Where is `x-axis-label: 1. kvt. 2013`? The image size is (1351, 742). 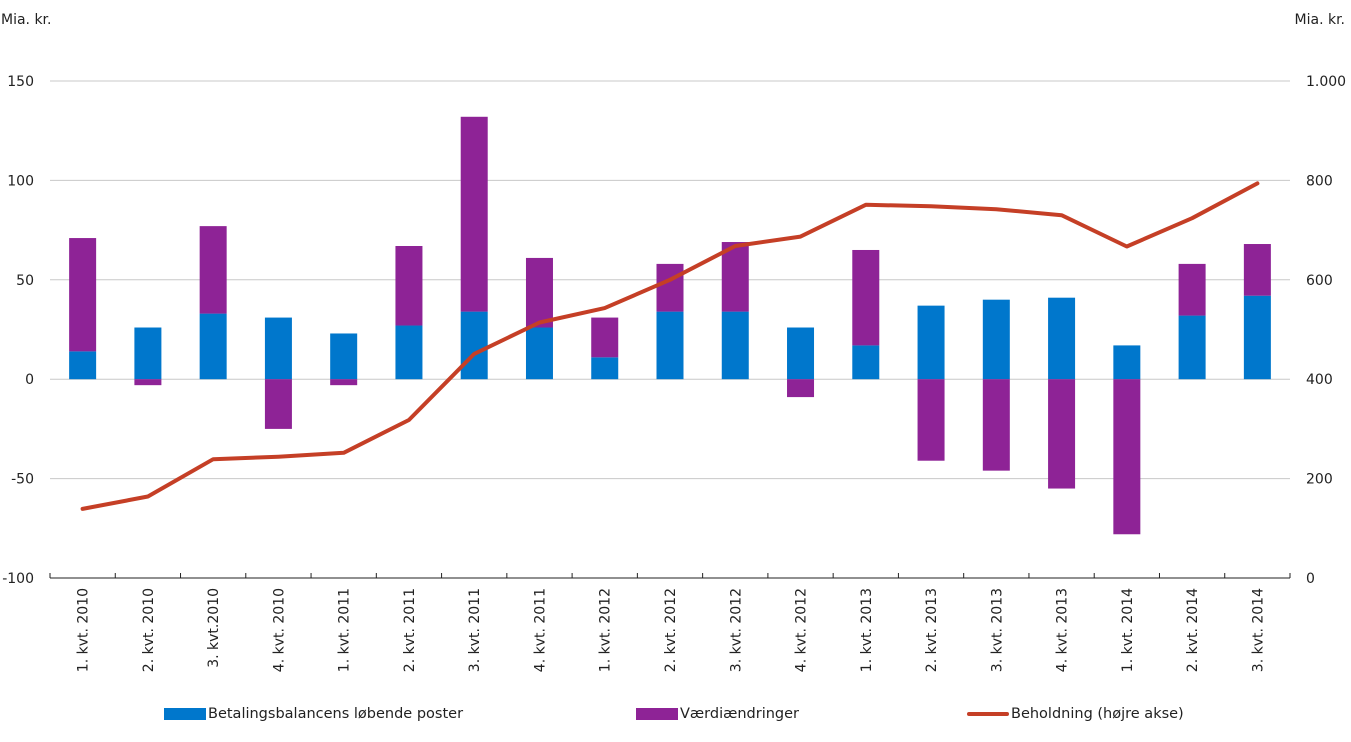 x-axis-label: 1. kvt. 2013 is located at coordinates (867, 630).